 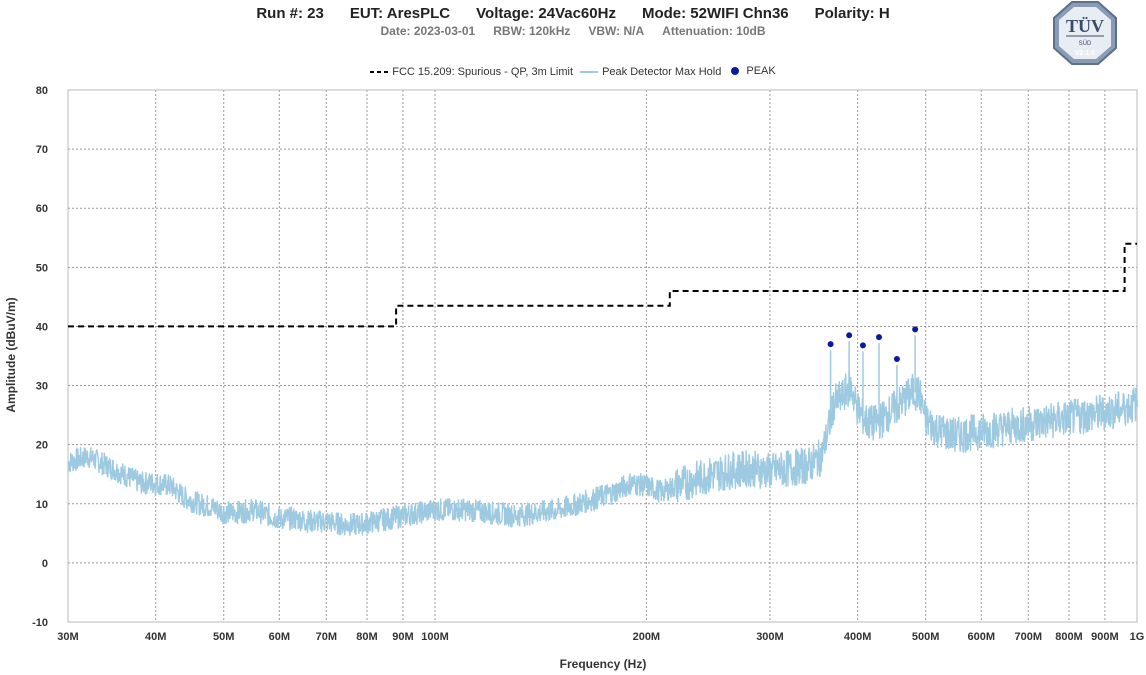 What do you see at coordinates (45, 564) in the screenshot?
I see `y-tick-label: 0` at bounding box center [45, 564].